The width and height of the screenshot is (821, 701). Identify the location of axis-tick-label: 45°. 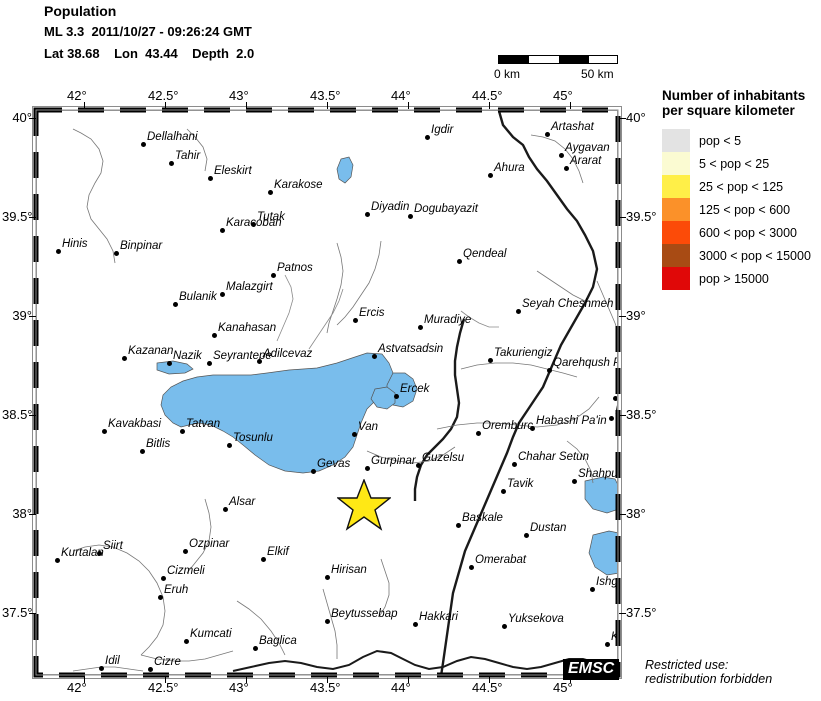
(563, 687).